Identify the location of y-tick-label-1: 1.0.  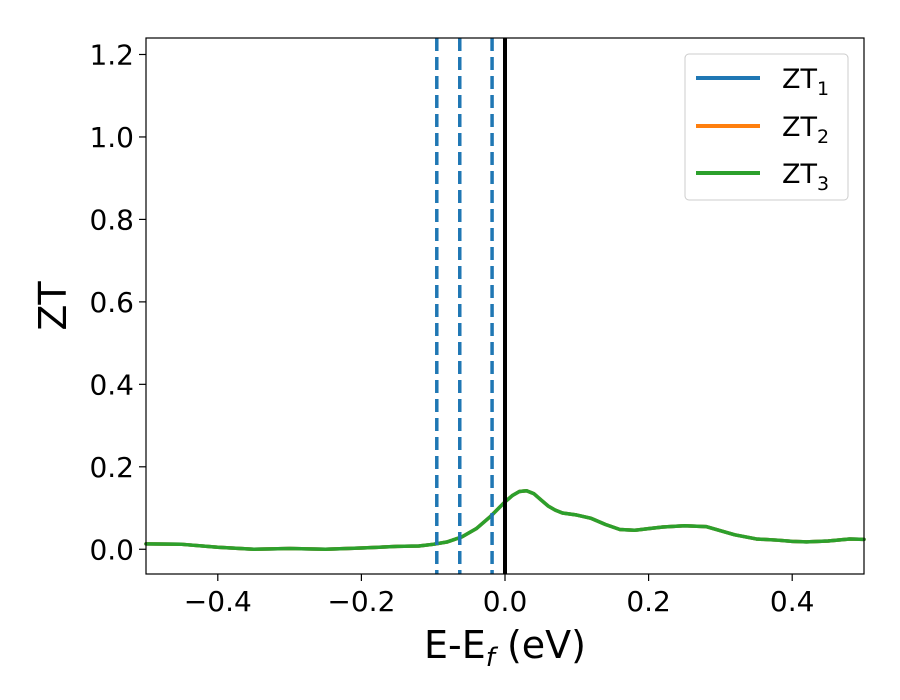
(111, 137).